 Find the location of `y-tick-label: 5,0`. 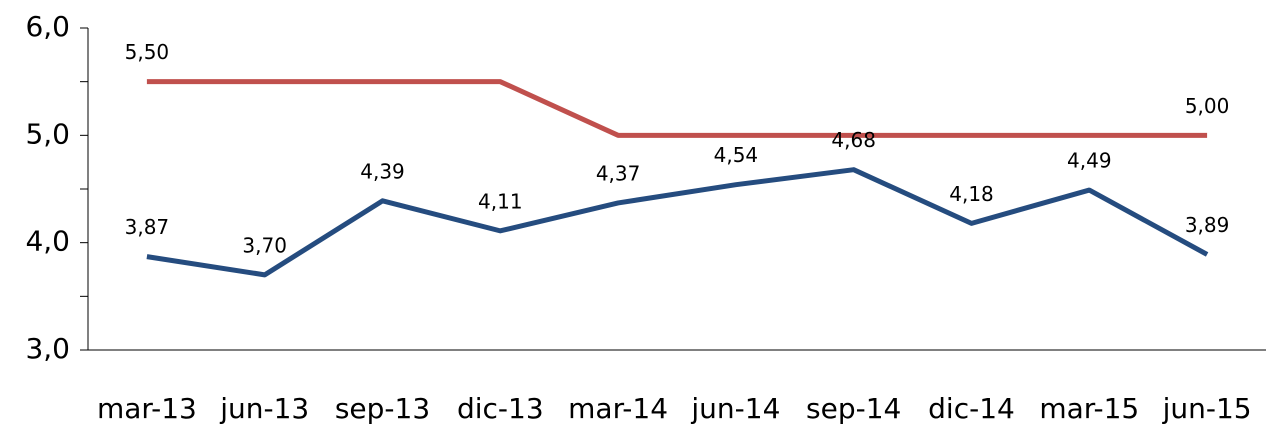

y-tick-label: 5,0 is located at coordinates (47, 133).